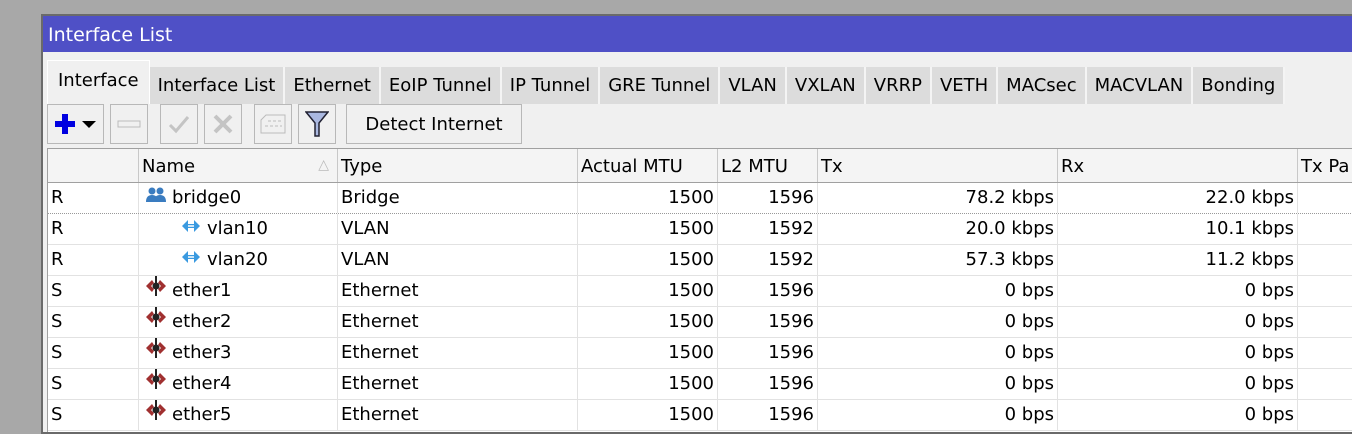 This screenshot has width=1352, height=434. I want to click on sort-ascending-icon: △, so click(323, 165).